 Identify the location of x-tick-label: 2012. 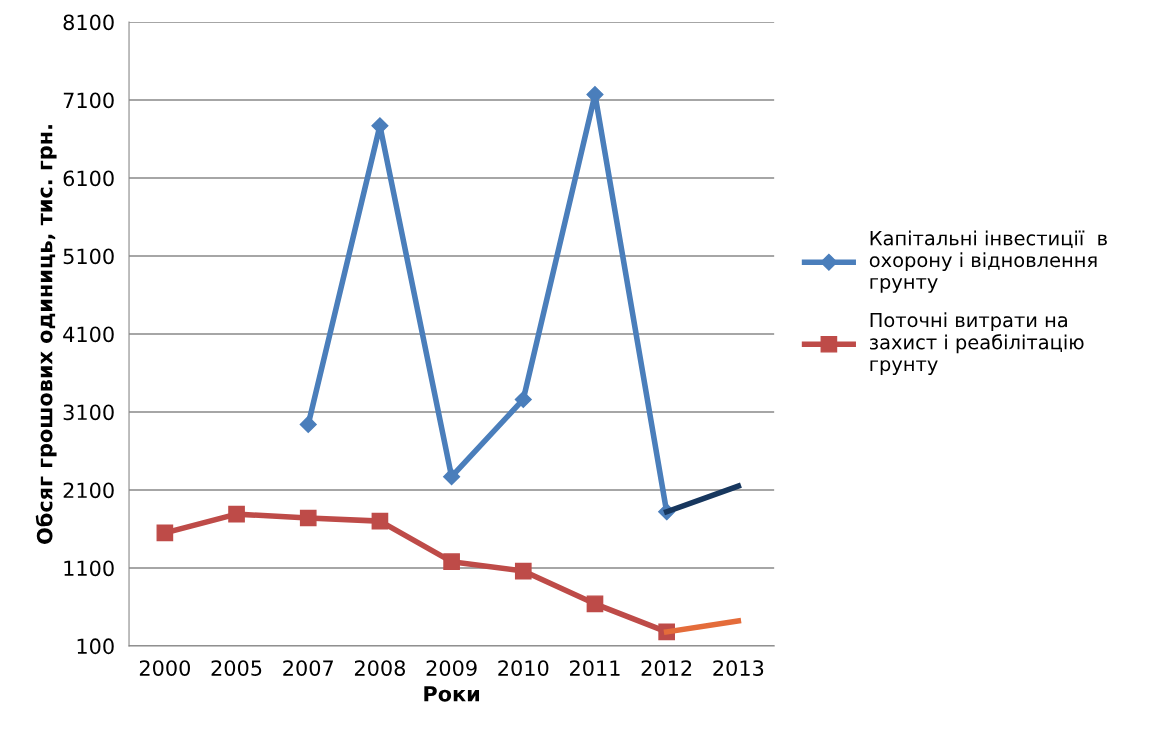
(666, 668).